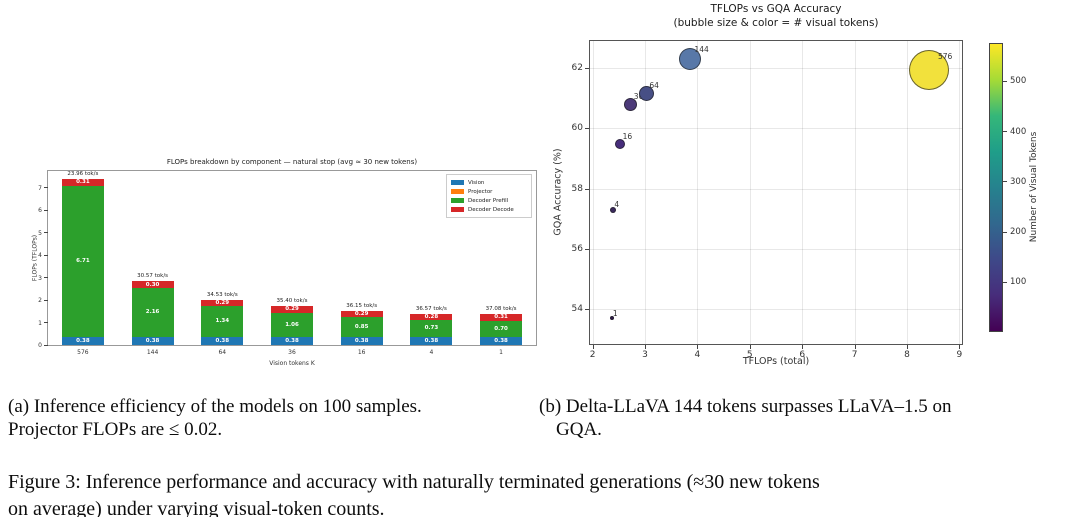 This screenshot has width=1080, height=517. What do you see at coordinates (501, 317) in the screenshot?
I see `bar-segment-decoder-decode: 0.31` at bounding box center [501, 317].